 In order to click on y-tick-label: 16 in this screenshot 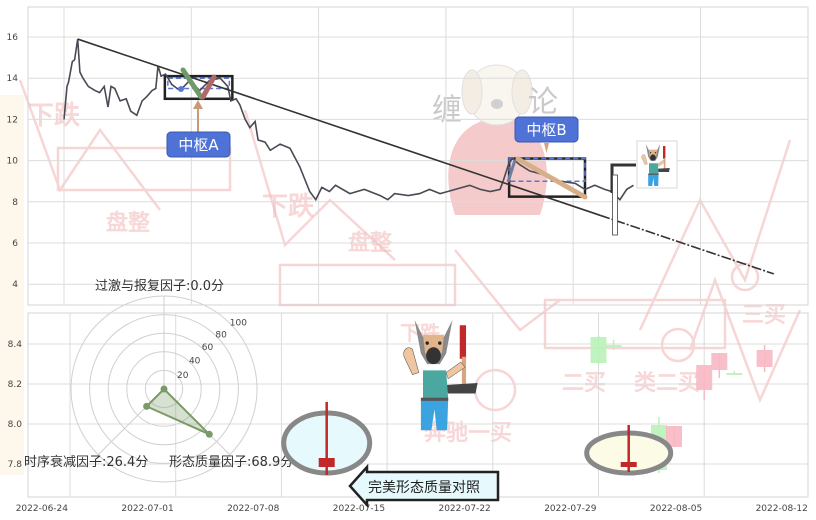, I will do `click(13, 38)`.